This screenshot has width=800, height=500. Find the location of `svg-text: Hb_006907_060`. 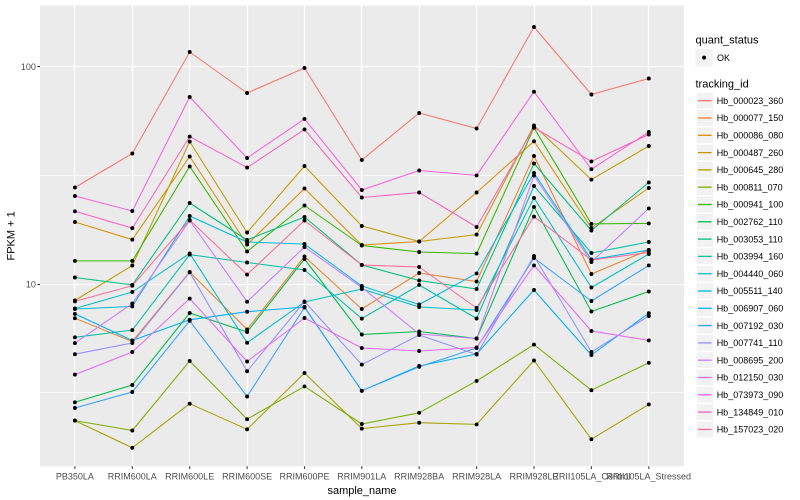

svg-text: Hb_006907_060 is located at coordinates (750, 309).